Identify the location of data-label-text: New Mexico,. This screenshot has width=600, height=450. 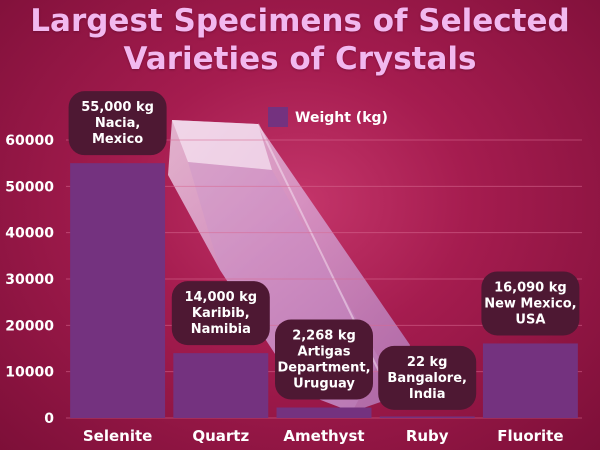
(530, 303).